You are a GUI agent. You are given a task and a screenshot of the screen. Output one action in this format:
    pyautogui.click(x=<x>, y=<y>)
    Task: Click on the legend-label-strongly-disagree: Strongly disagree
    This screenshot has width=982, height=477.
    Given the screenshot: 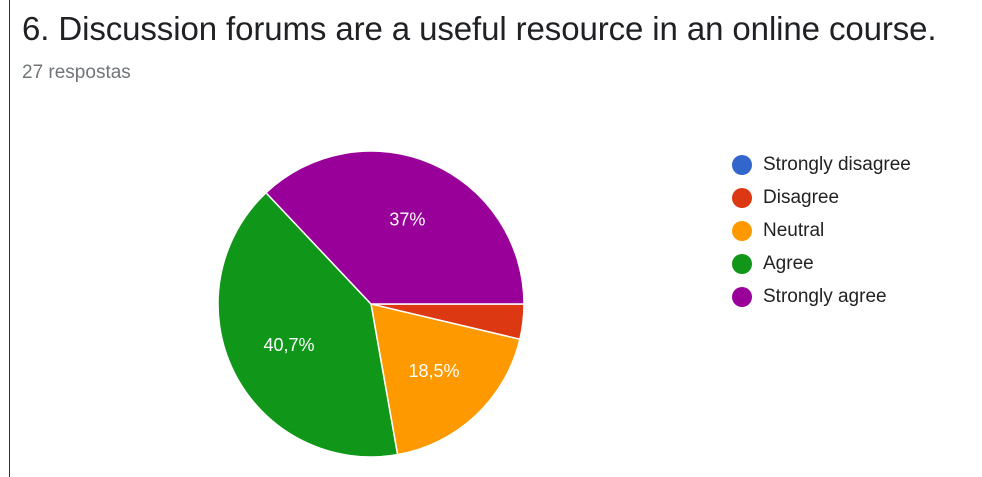 What is the action you would take?
    pyautogui.click(x=837, y=164)
    